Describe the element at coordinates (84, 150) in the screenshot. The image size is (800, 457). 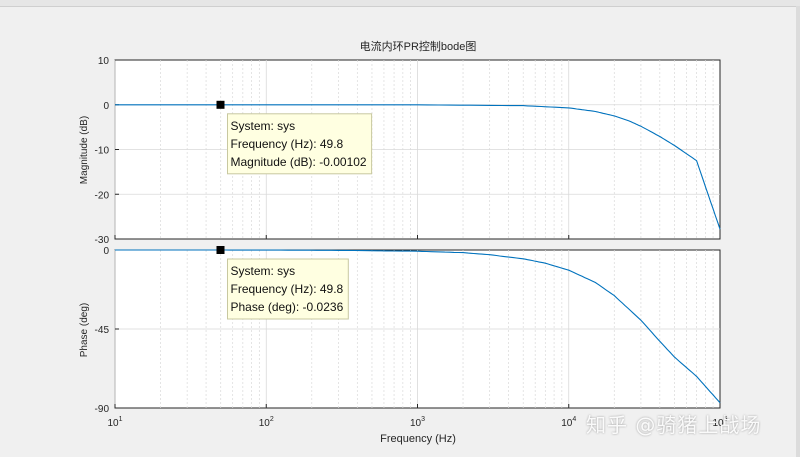
I see `magnitude-y-axis-label: Magnitude (dB)` at that location.